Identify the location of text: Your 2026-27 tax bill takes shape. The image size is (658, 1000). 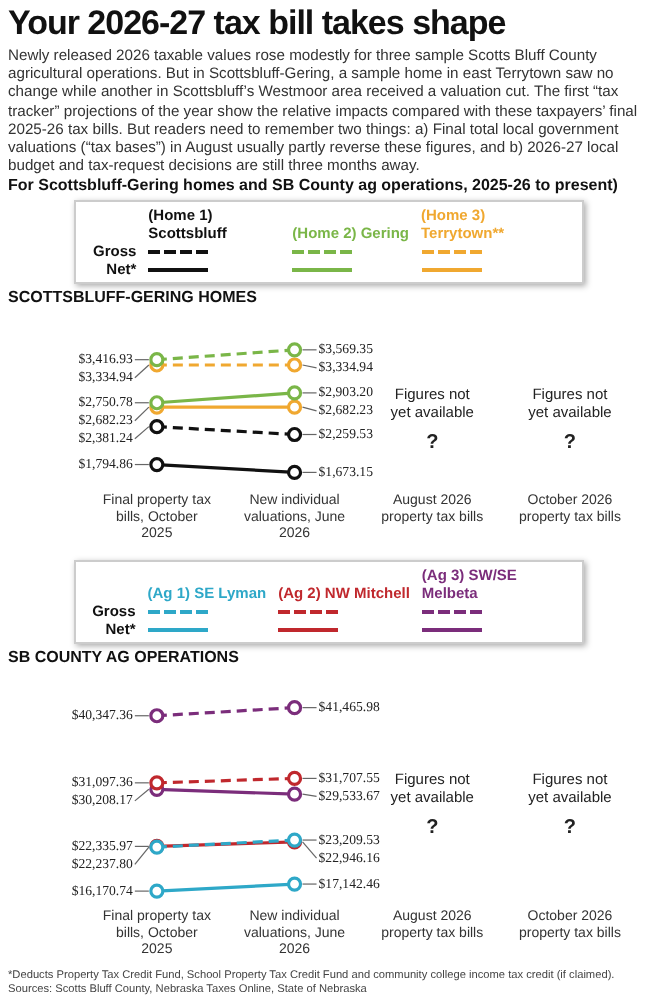
(258, 24).